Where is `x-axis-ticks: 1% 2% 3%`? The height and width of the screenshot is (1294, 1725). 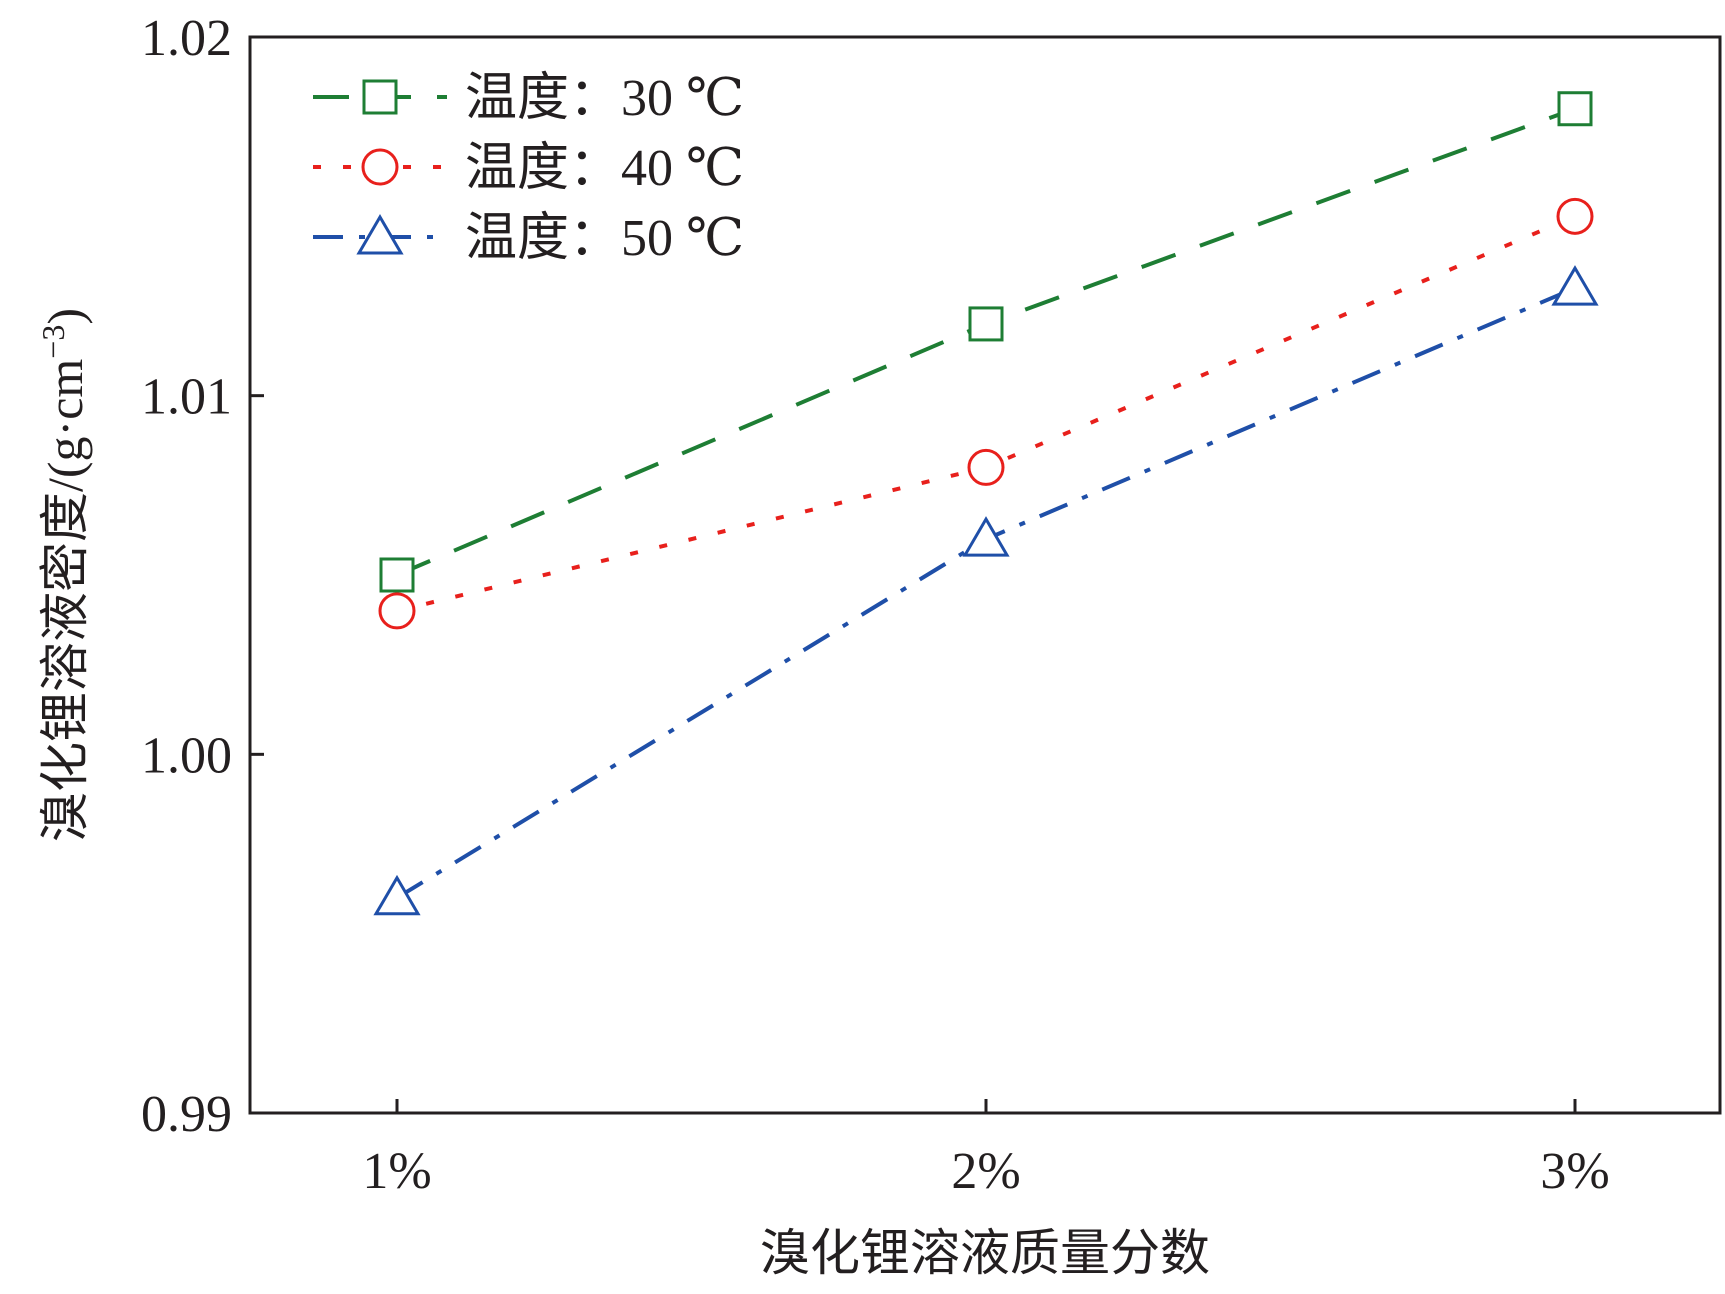 x-axis-ticks: 1% 2% 3% is located at coordinates (986, 1149).